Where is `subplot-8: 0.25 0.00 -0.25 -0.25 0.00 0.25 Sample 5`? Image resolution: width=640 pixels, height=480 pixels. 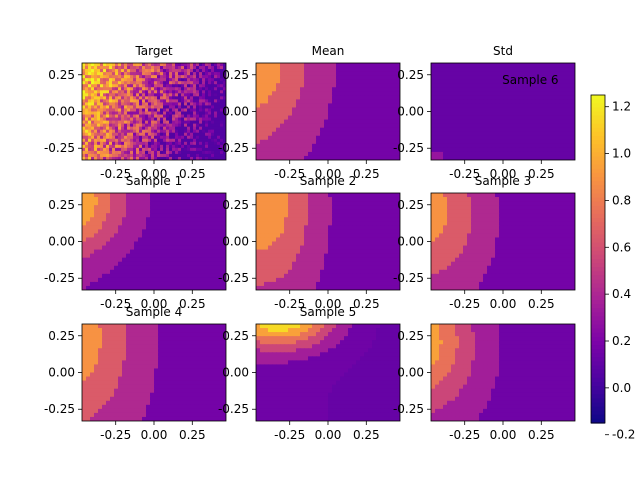
subplot-8: 0.25 0.00 -0.25 -0.25 0.00 0.25 Sample 5 is located at coordinates (309, 373).